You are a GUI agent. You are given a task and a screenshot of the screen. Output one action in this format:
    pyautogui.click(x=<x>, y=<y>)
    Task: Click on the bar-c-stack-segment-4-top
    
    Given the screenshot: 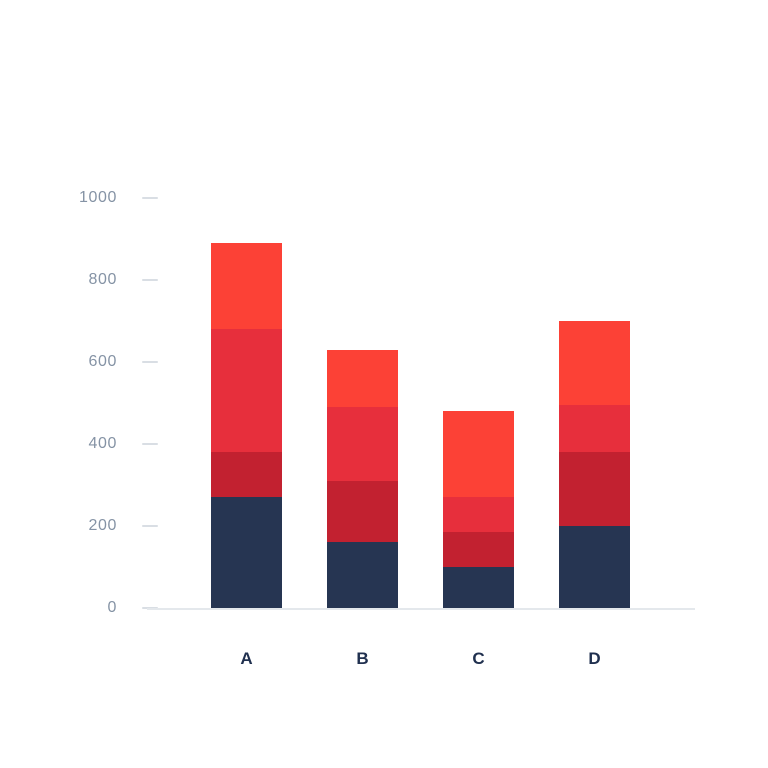 What is the action you would take?
    pyautogui.click(x=478, y=454)
    